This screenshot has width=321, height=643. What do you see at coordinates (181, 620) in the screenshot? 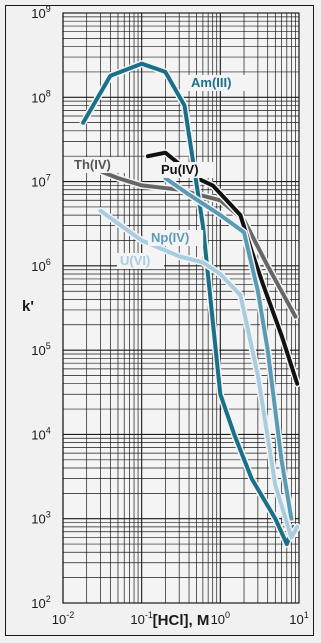
I see `x-axis-label: [HCl], M` at bounding box center [181, 620].